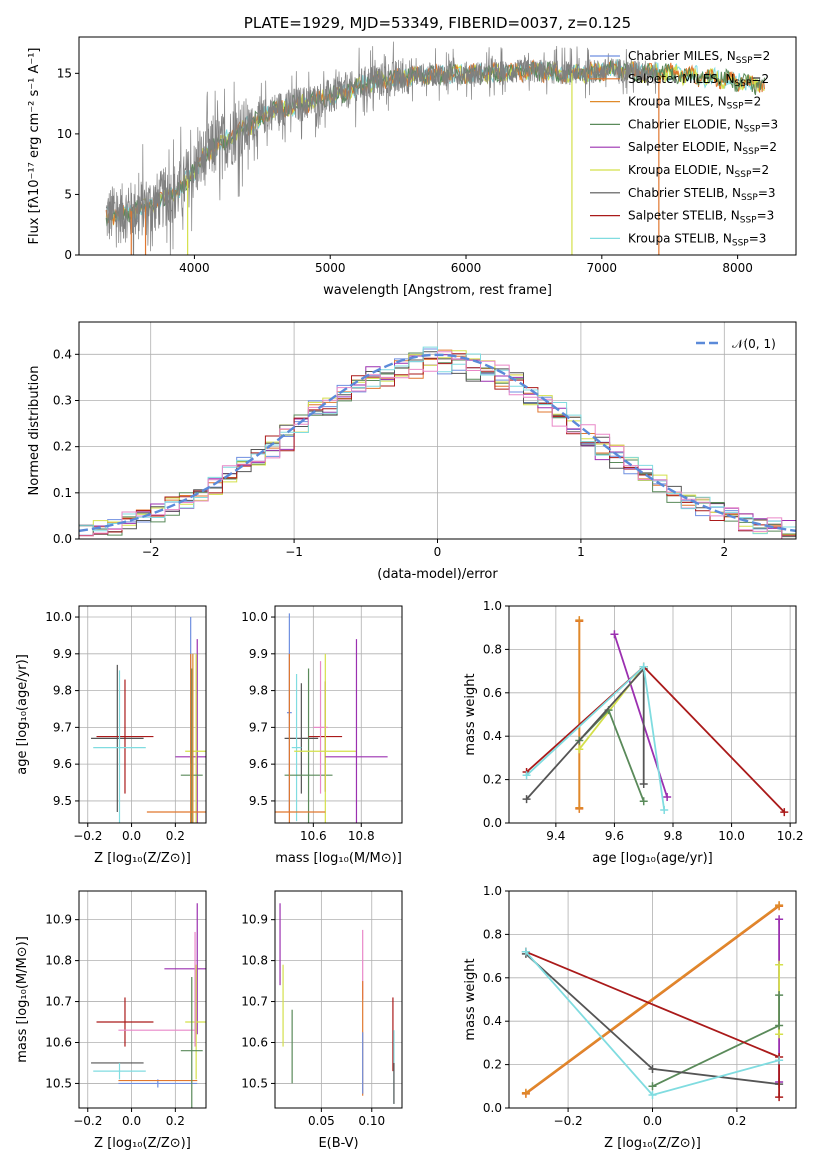  I want to click on x-tick-label: 6000, so click(466, 268).